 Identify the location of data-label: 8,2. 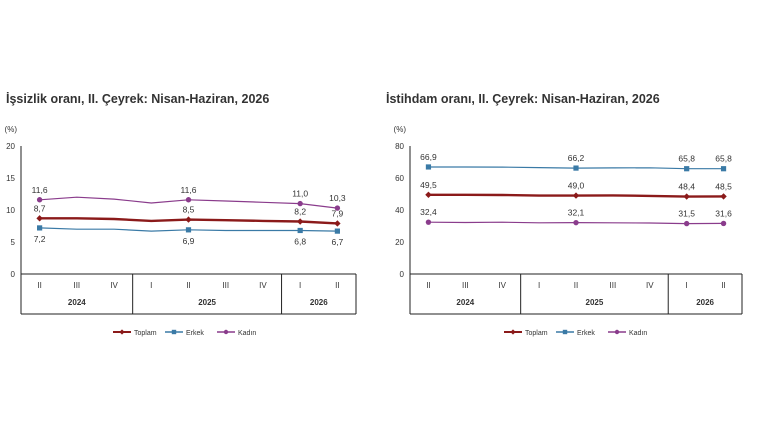
(300, 212).